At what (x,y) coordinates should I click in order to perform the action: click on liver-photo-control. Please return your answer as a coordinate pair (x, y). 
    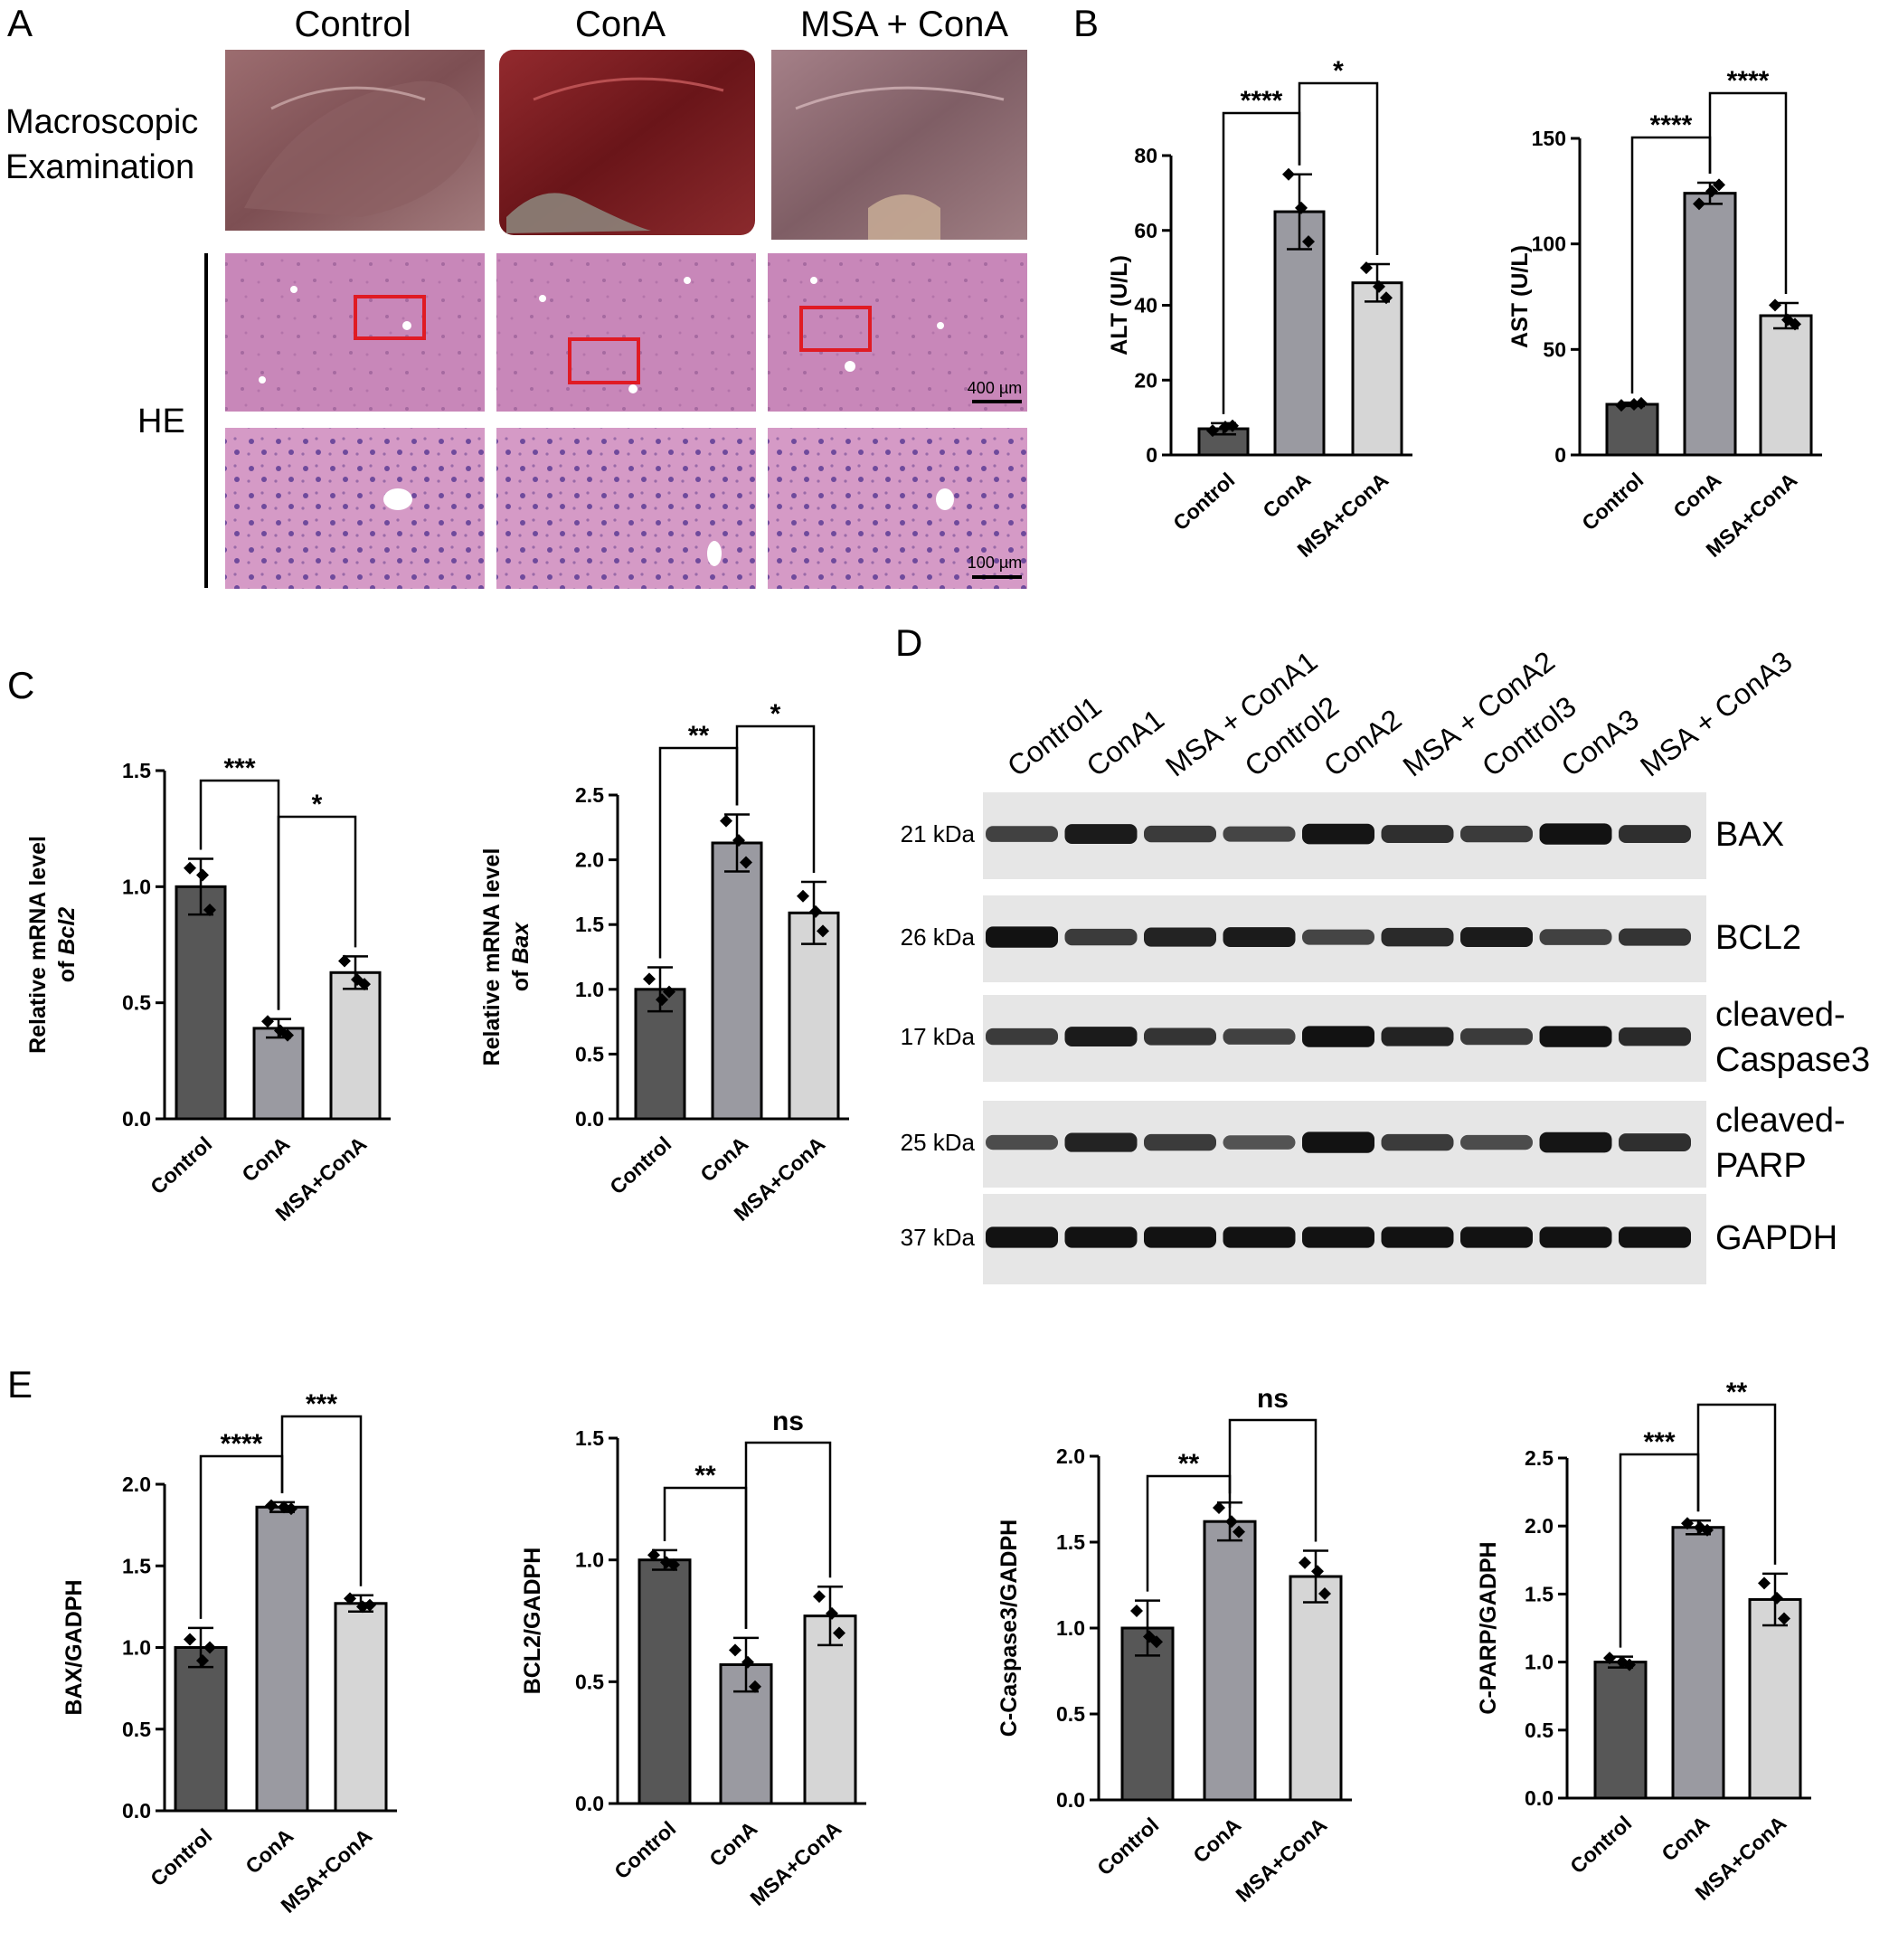
    Looking at the image, I should click on (355, 140).